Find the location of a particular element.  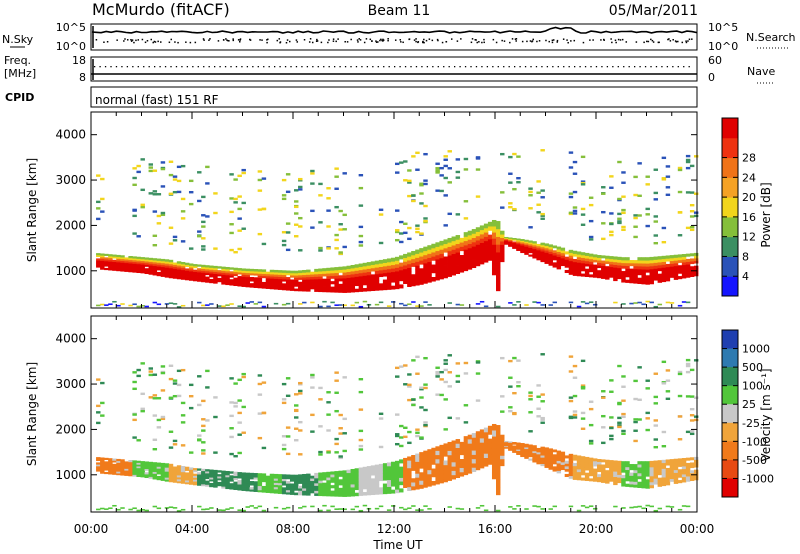

colorbar-segment is located at coordinates (730, 266).